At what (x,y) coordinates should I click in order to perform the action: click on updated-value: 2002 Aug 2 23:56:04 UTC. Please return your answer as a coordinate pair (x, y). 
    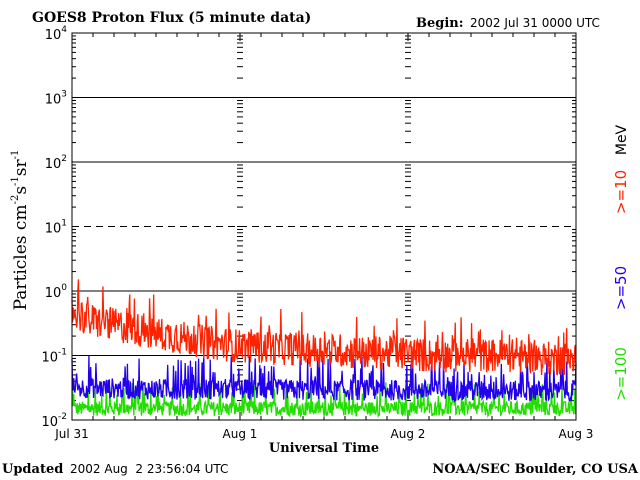
    Looking at the image, I should click on (149, 469).